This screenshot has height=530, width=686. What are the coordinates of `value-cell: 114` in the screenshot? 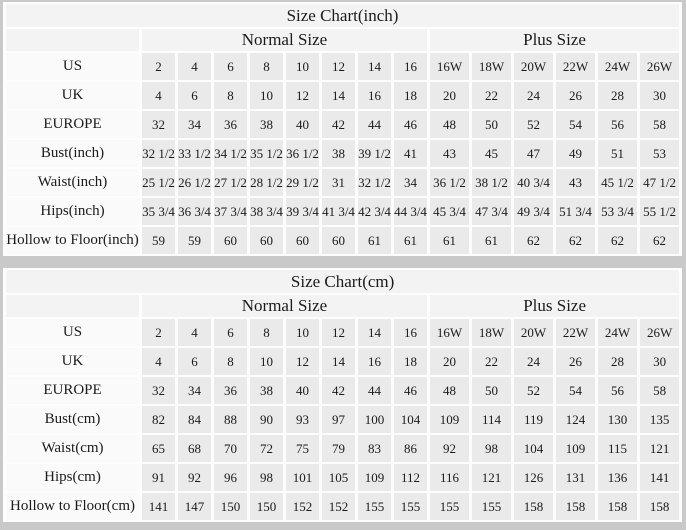 It's located at (491, 419).